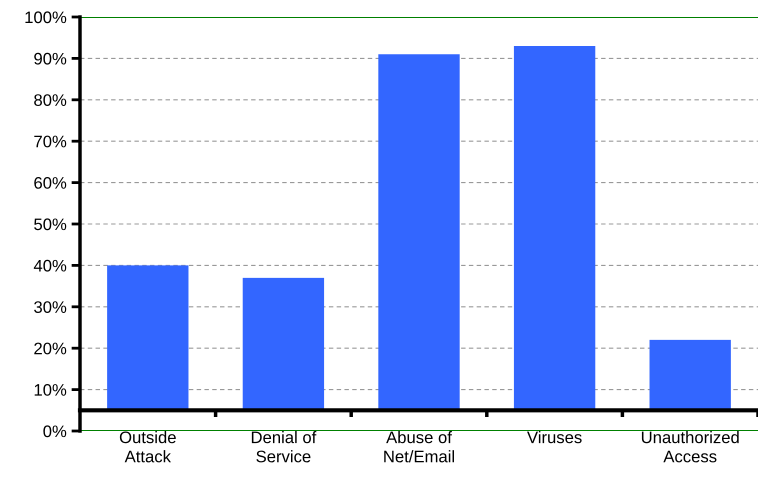 This screenshot has height=479, width=758. I want to click on y-tick-label: 50%, so click(50, 224).